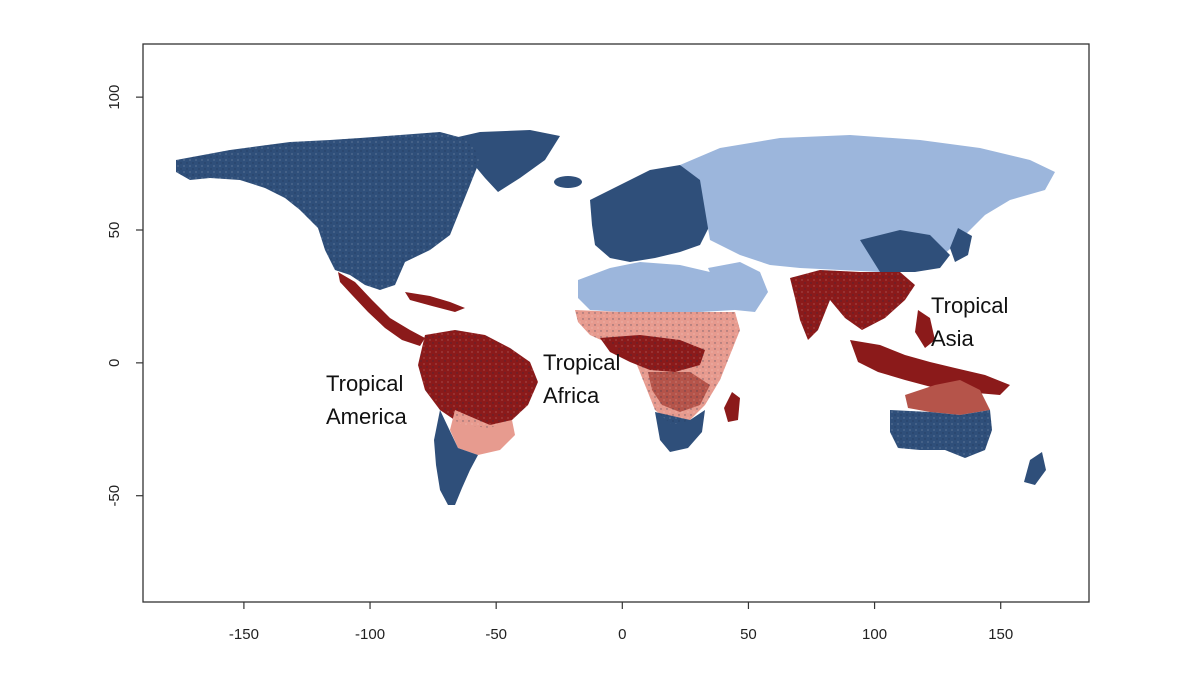 Image resolution: width=1200 pixels, height=675 pixels. Describe the element at coordinates (435, 302) in the screenshot. I see `caribbean-islands` at that location.